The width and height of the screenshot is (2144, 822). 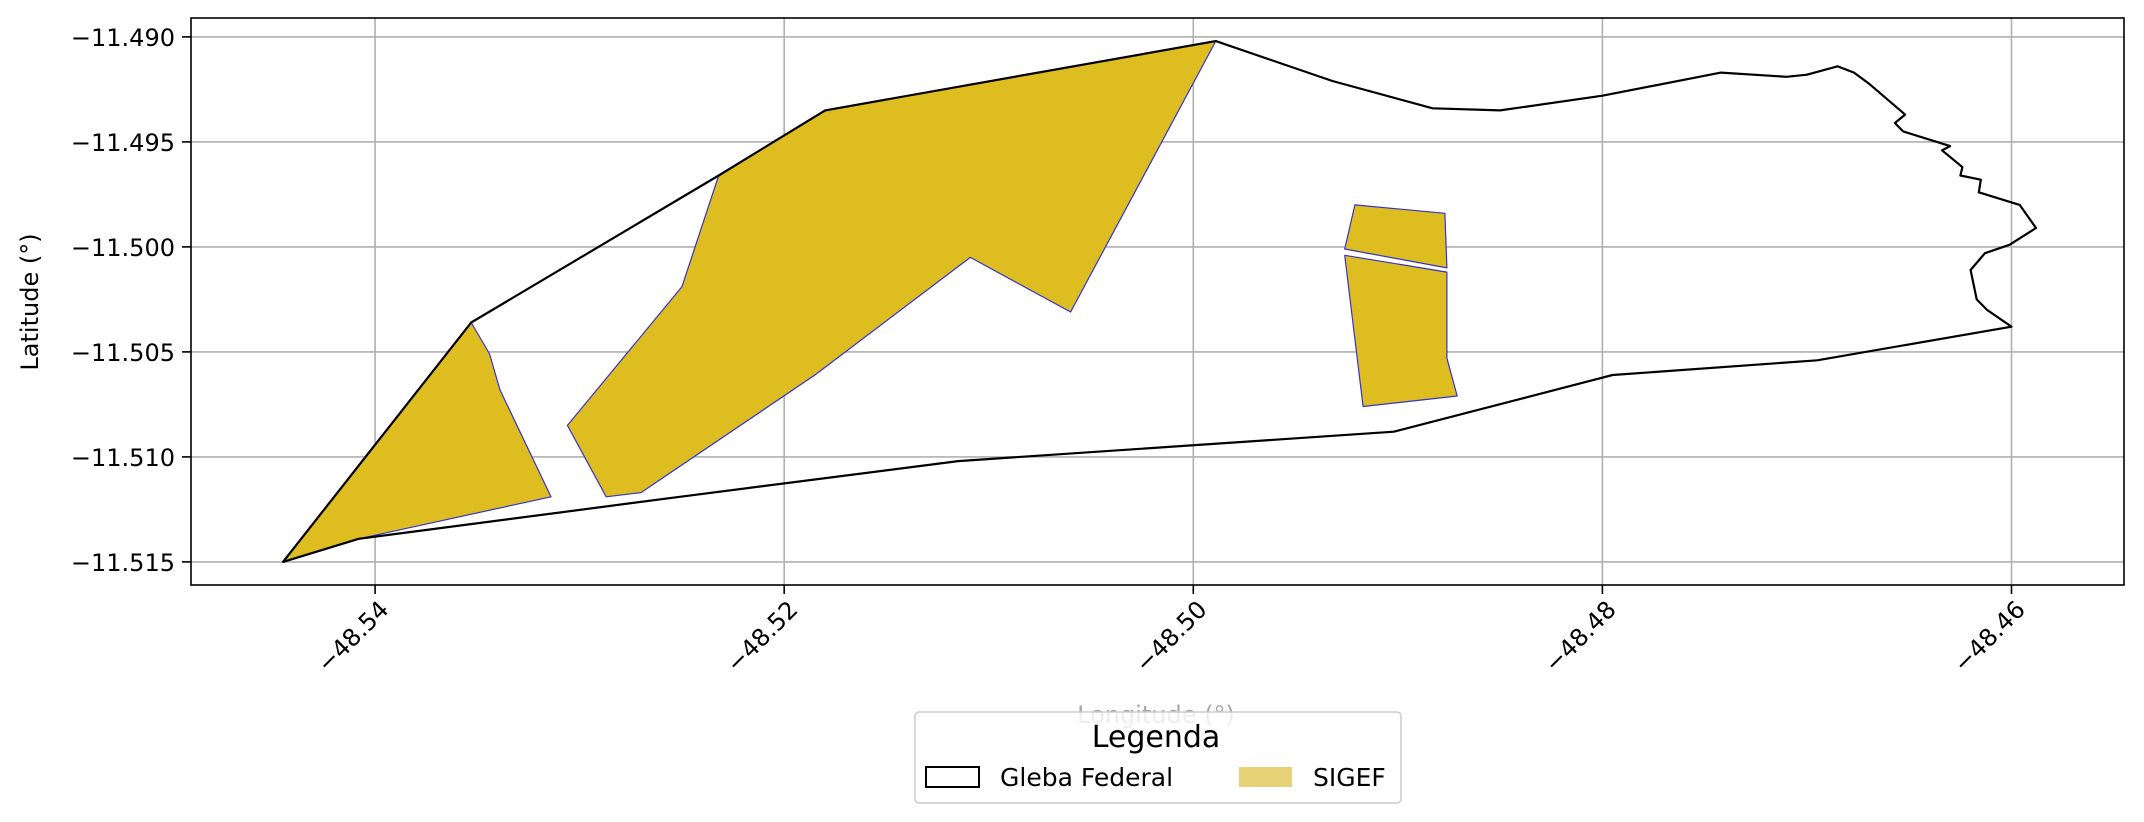 I want to click on legend-label-gleba: Gleba Federal, so click(x=1086, y=777).